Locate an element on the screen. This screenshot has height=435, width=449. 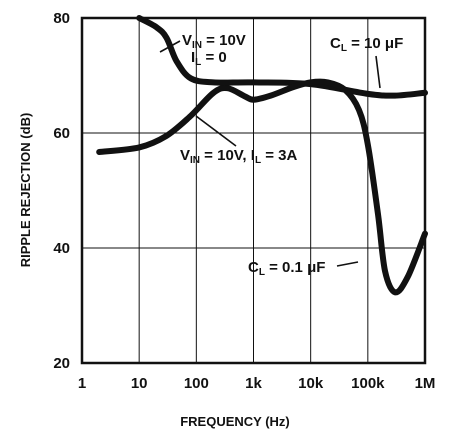
x-tick-label-10: 10 is located at coordinates (139, 383).